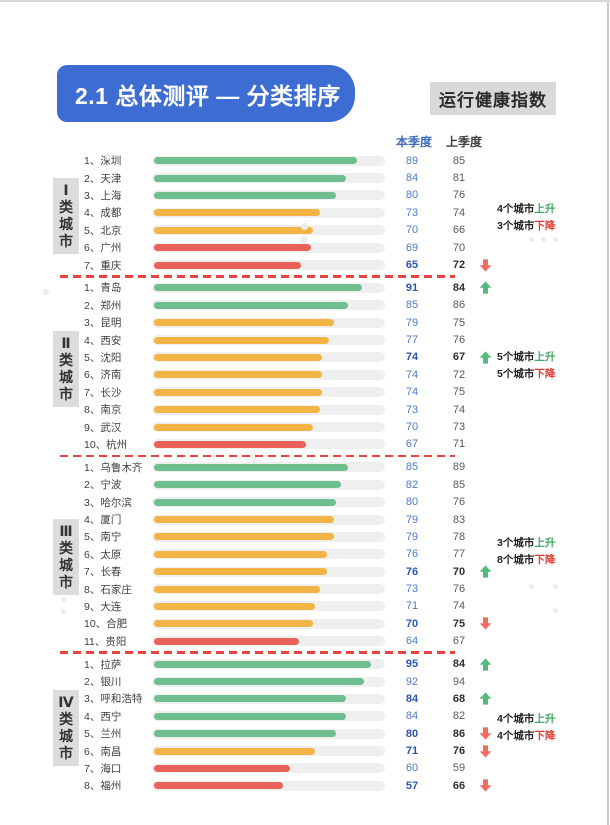 This screenshot has width=610, height=825. What do you see at coordinates (526, 374) in the screenshot?
I see `summary-down-line: 5个城市下降` at bounding box center [526, 374].